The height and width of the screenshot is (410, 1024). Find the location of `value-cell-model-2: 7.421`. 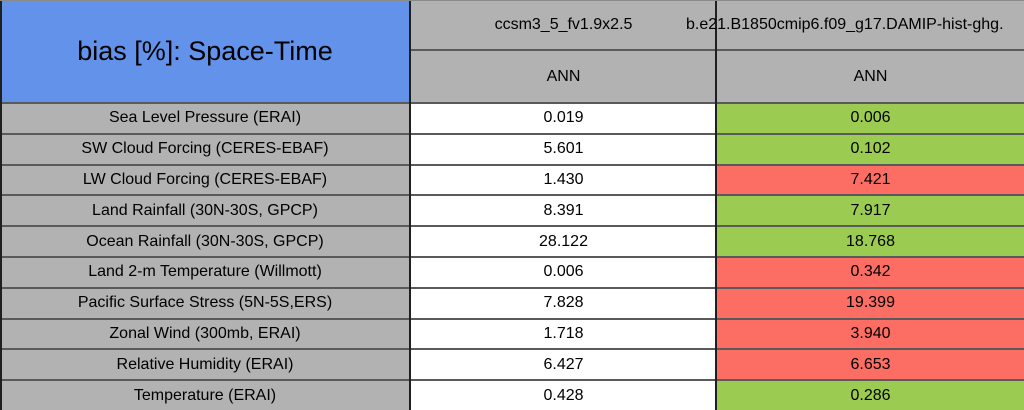

value-cell-model-2: 7.421 is located at coordinates (870, 180).